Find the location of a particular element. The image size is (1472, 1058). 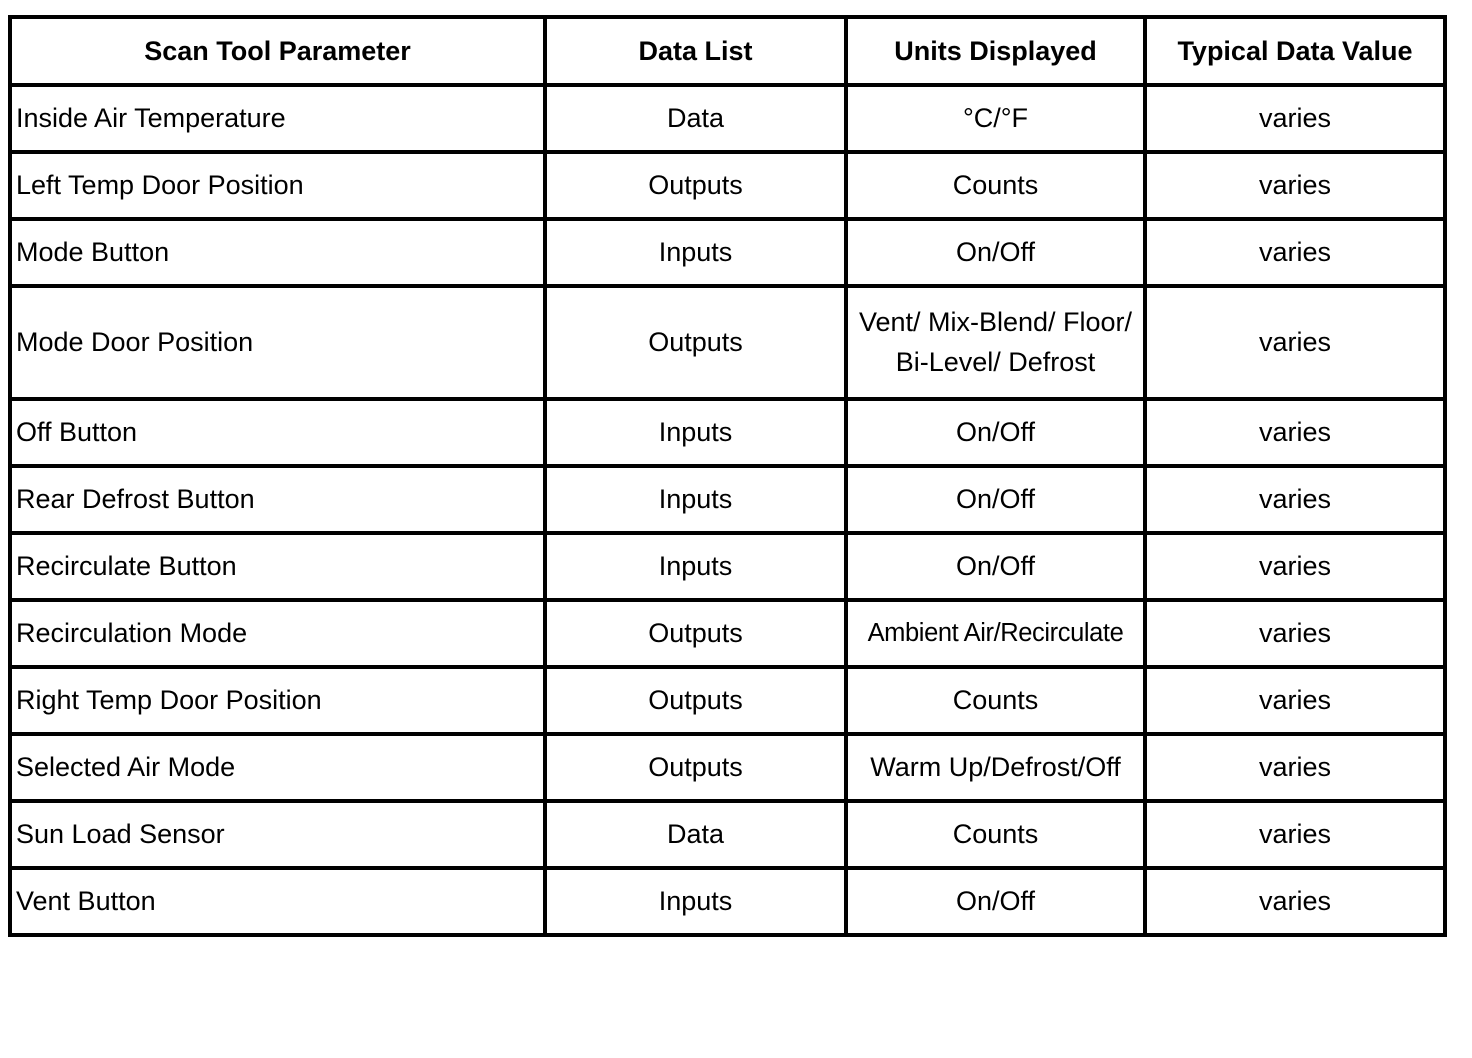

cell-units: Warm Up/Defrost/Off is located at coordinates (995, 767).